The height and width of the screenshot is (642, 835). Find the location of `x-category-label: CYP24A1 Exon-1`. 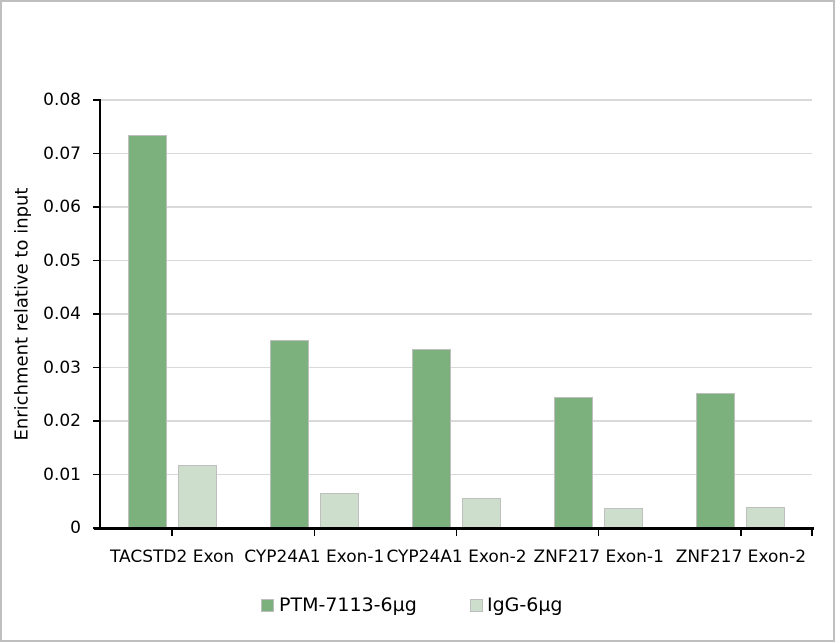

x-category-label: CYP24A1 Exon-1 is located at coordinates (314, 557).